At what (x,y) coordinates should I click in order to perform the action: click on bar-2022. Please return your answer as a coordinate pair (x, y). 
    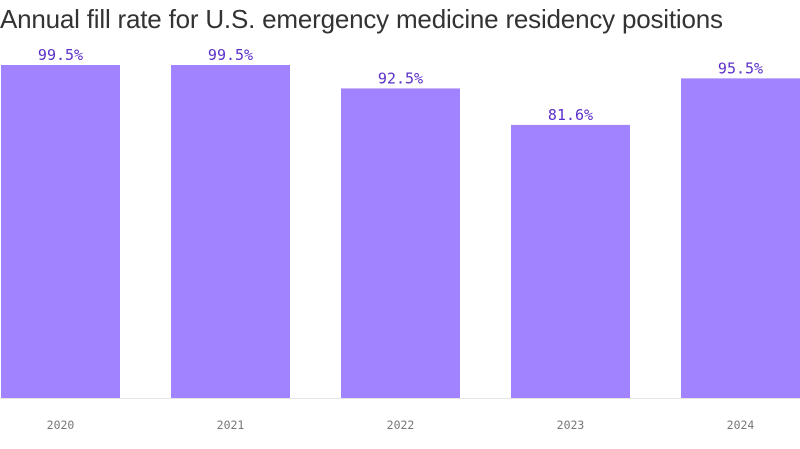
    Looking at the image, I should click on (400, 243).